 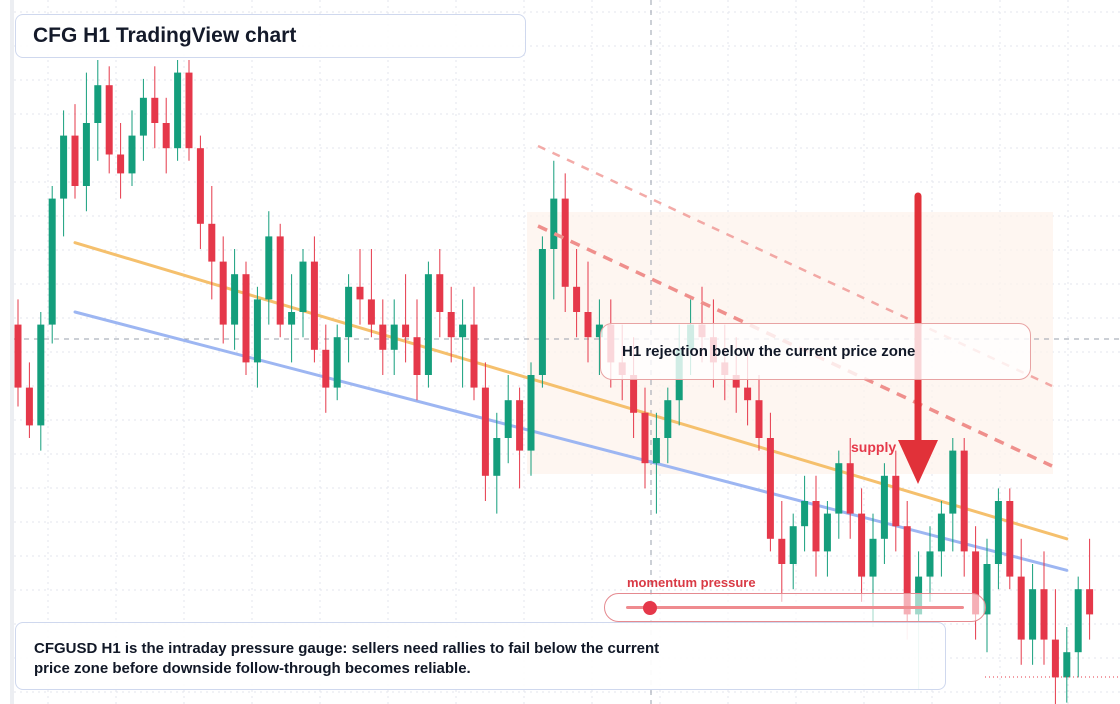 What do you see at coordinates (165, 35) in the screenshot?
I see `chart-title: CFG H1 TradingView chart` at bounding box center [165, 35].